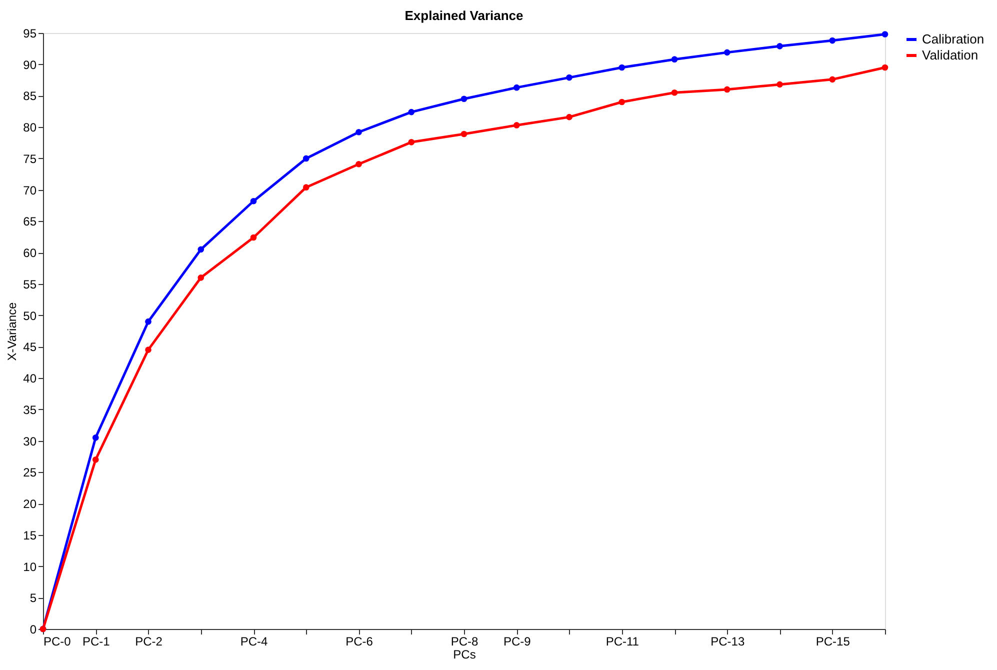 This screenshot has height=670, width=997. I want to click on y-axis-title: X-Variance, so click(12, 331).